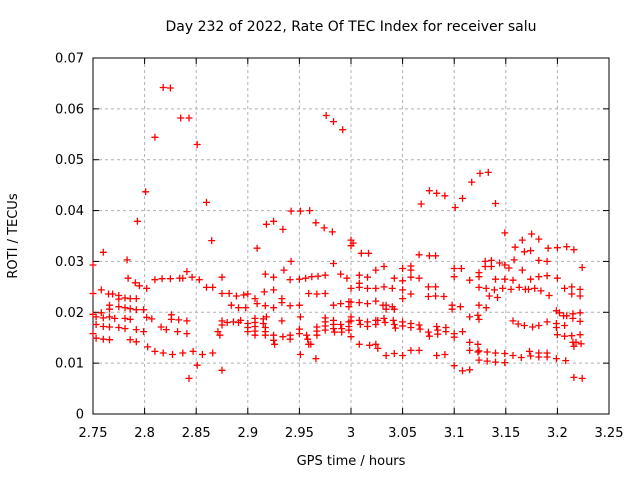 The image size is (640, 480). I want to click on x-tick-label: 2.9, so click(247, 433).